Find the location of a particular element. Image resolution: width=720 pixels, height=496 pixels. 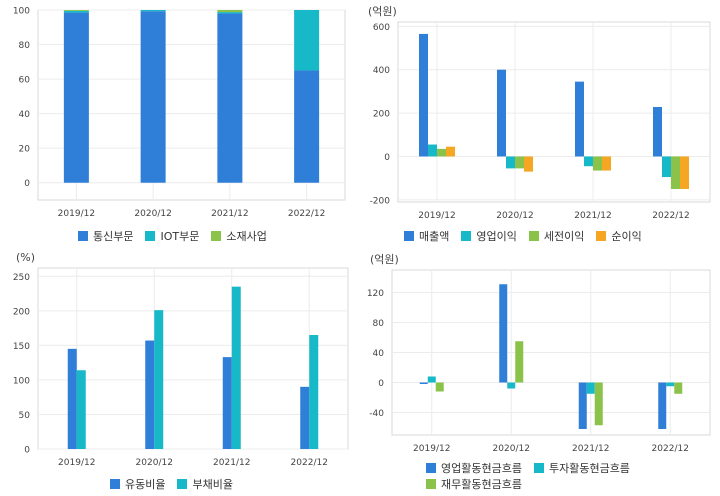

y-tick-label: 60 is located at coordinates (25, 81).